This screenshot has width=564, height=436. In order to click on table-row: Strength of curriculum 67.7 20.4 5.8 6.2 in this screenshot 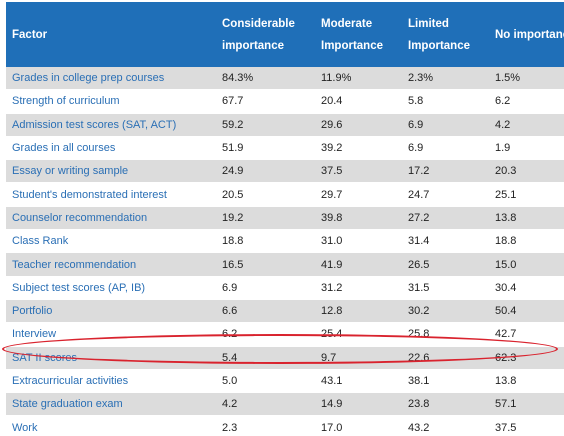, I will do `click(285, 101)`.